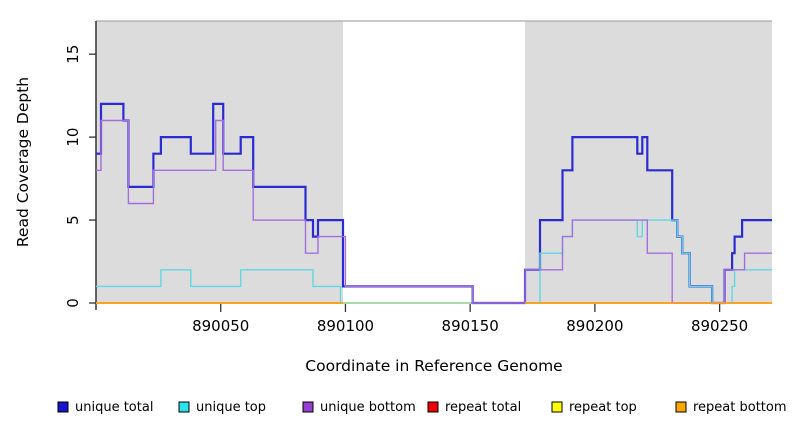 The image size is (792, 432). What do you see at coordinates (219, 286) in the screenshot?
I see `series-unique-top-seg0` at bounding box center [219, 286].